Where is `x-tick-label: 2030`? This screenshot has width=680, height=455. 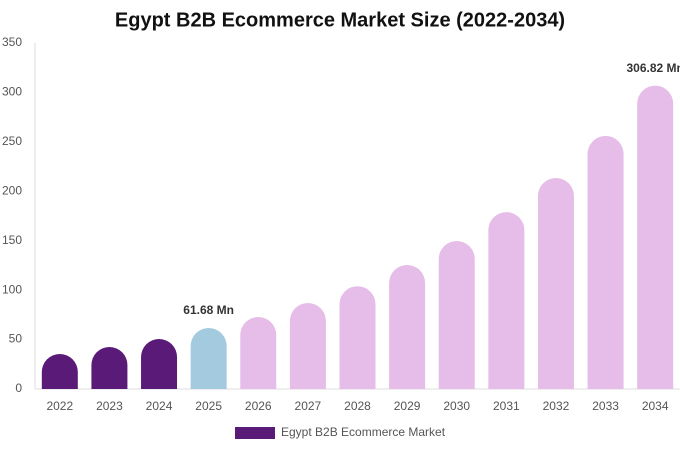 x-tick-label: 2030 is located at coordinates (456, 406).